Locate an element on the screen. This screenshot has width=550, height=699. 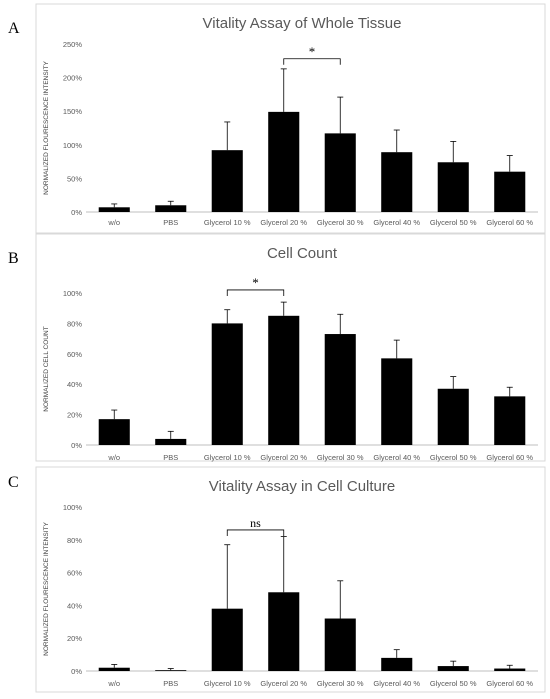
chart-c-x-tick-label: Glycerol 20 % is located at coordinates (283, 683).